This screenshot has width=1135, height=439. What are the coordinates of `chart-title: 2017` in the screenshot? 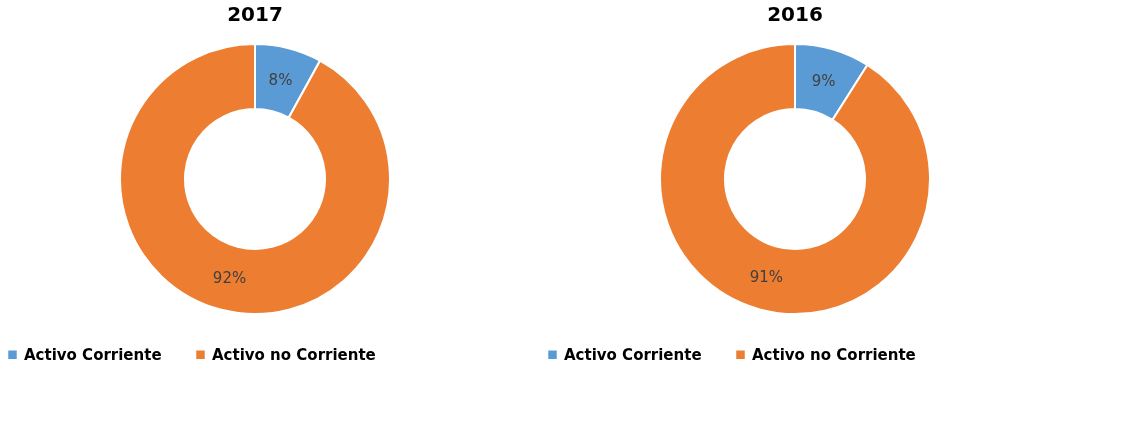 It's located at (255, 14).